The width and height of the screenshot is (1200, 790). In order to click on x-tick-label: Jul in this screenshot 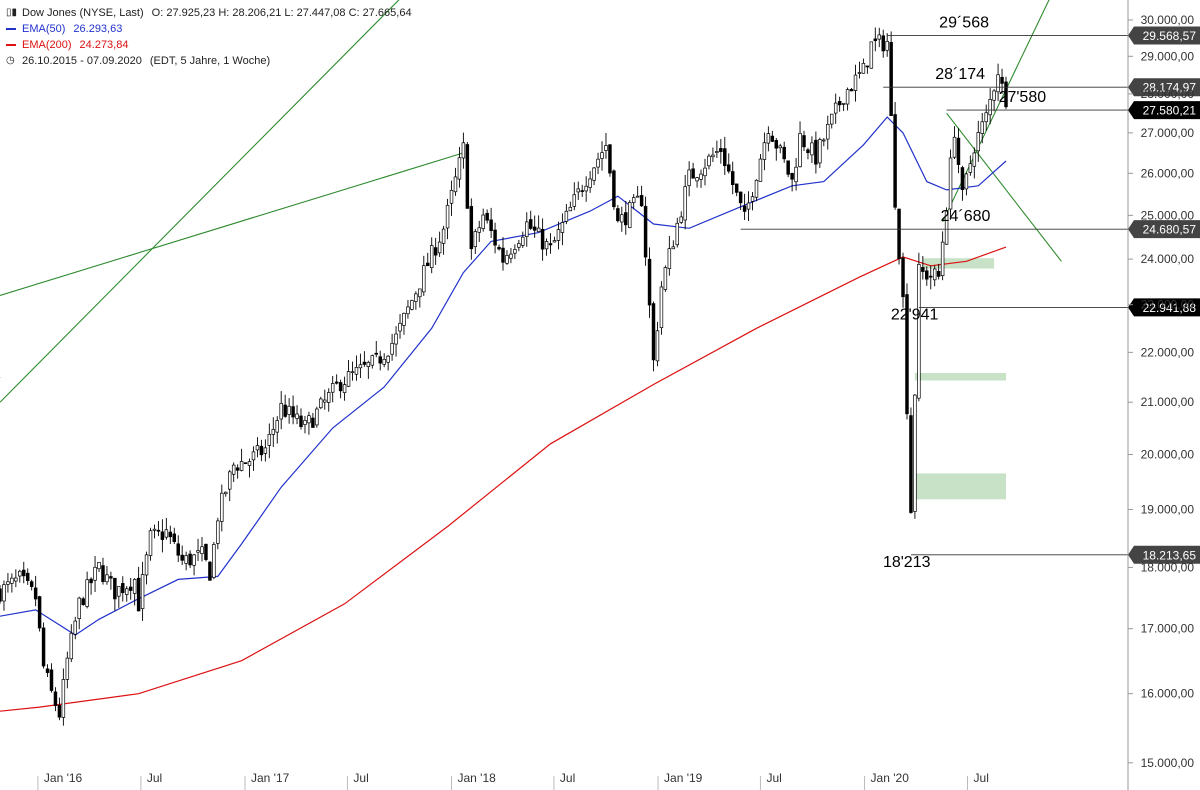, I will do `click(154, 778)`.